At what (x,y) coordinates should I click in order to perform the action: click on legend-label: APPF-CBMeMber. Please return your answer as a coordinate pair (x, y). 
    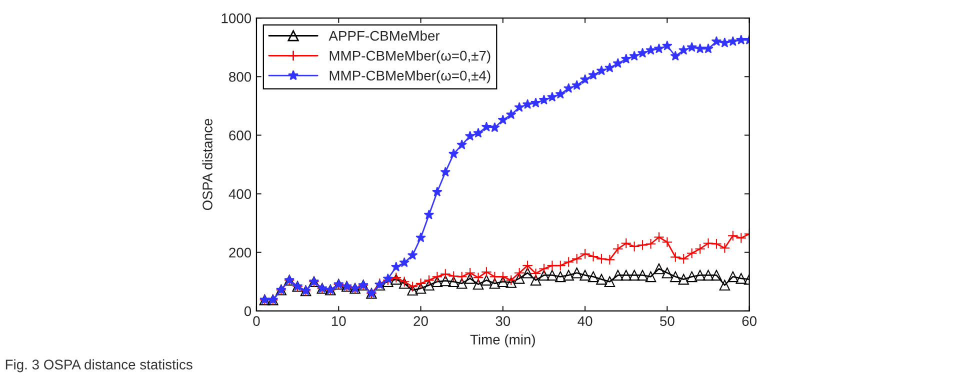
    Looking at the image, I should click on (384, 35).